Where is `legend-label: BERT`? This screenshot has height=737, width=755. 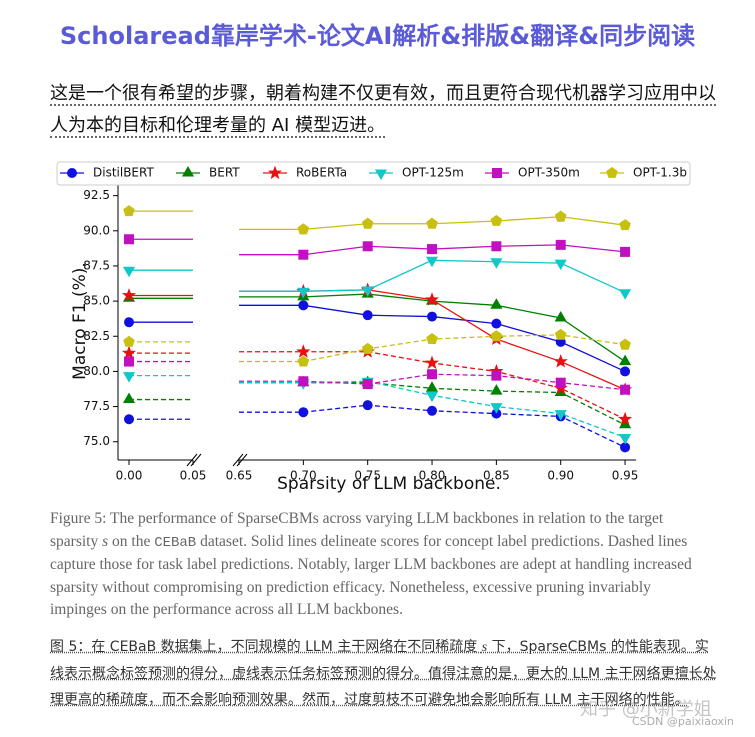
legend-label: BERT is located at coordinates (224, 173).